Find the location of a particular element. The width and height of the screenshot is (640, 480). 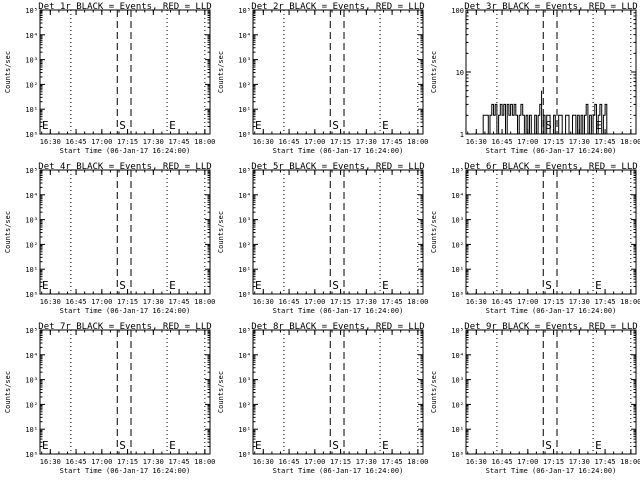

panel-title: Det 3r BLACK = Events, RED = LLD is located at coordinates (550, 7).